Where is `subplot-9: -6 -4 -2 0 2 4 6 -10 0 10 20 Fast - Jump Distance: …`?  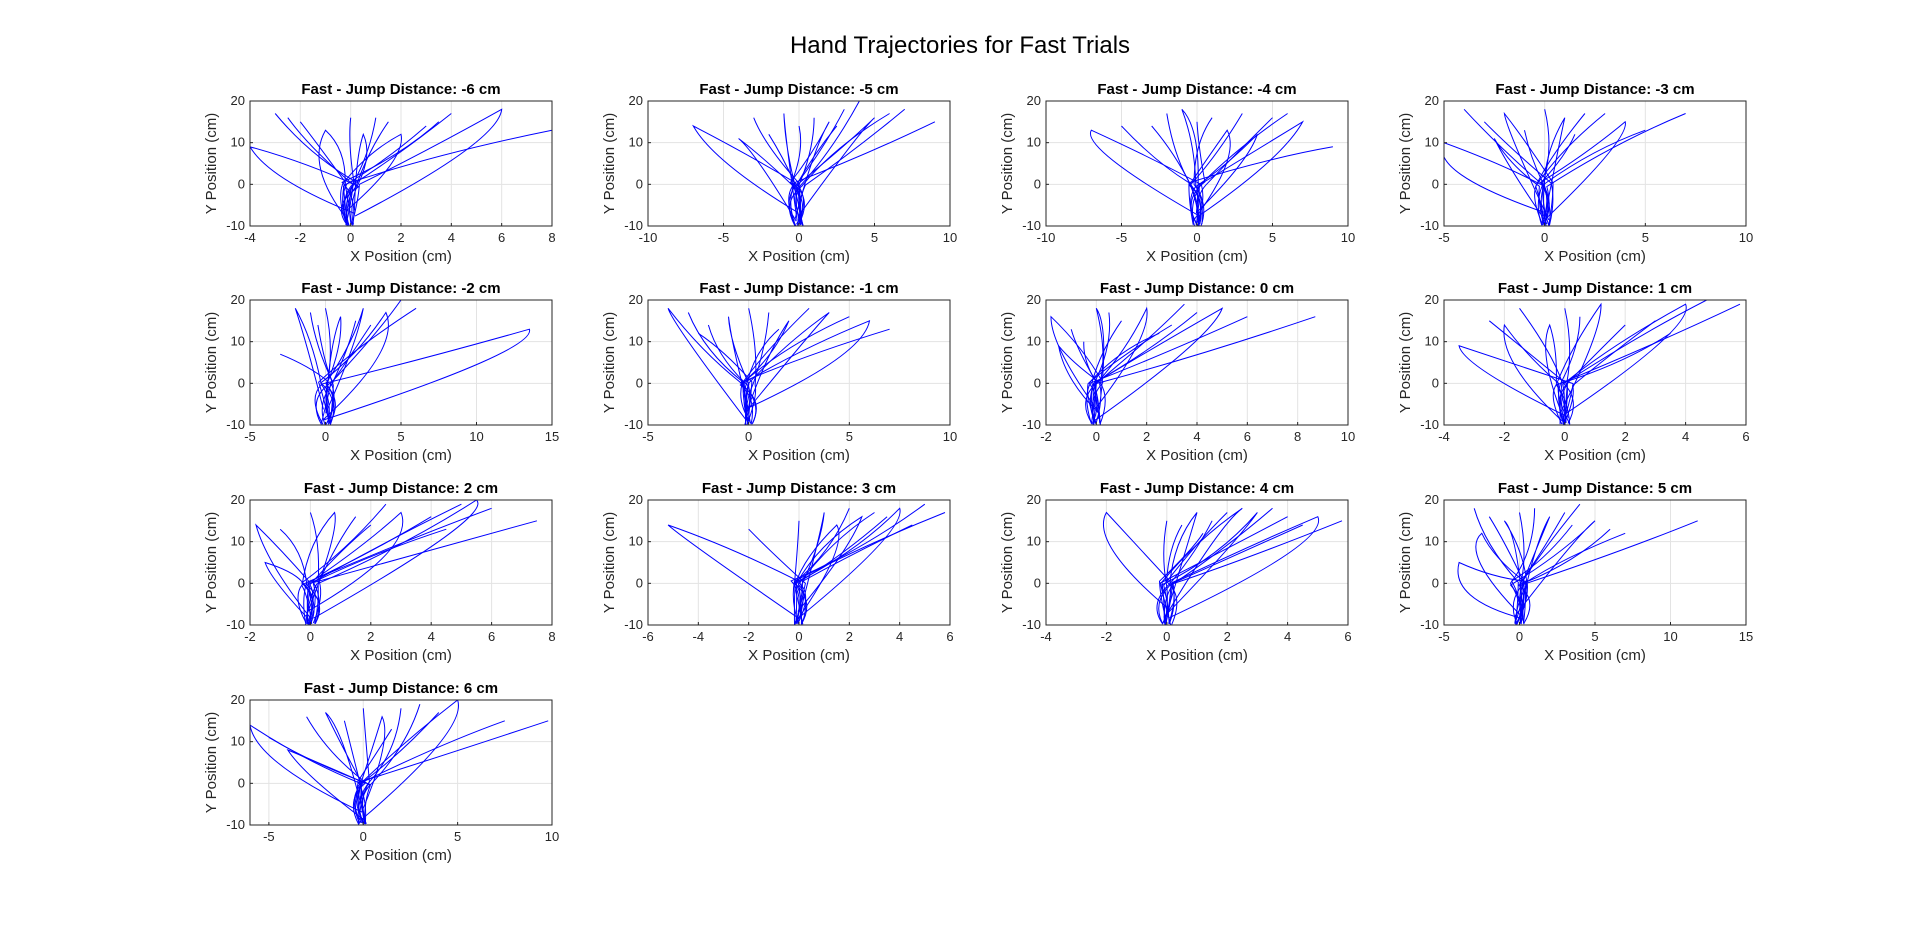 subplot-9: -6 -4 -2 0 2 4 6 -10 0 10 20 Fast - Jump Distance: … is located at coordinates (777, 572).